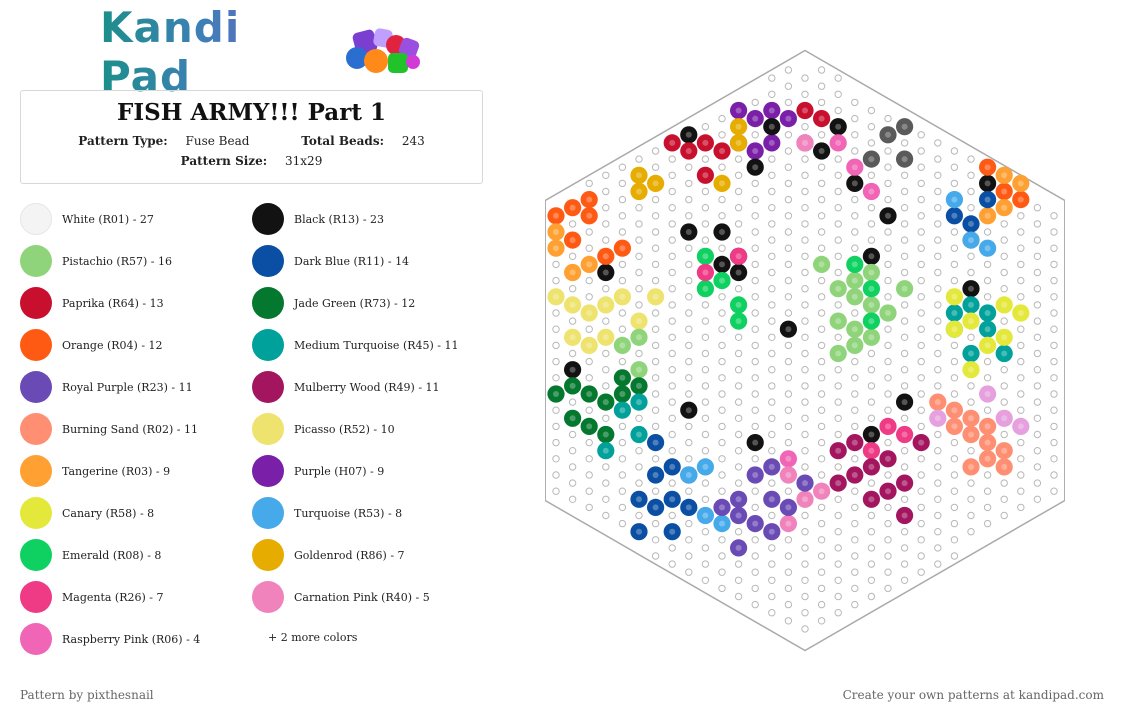  What do you see at coordinates (355, 303) in the screenshot?
I see `legend-label: Jade Green (R73) - 12` at bounding box center [355, 303].